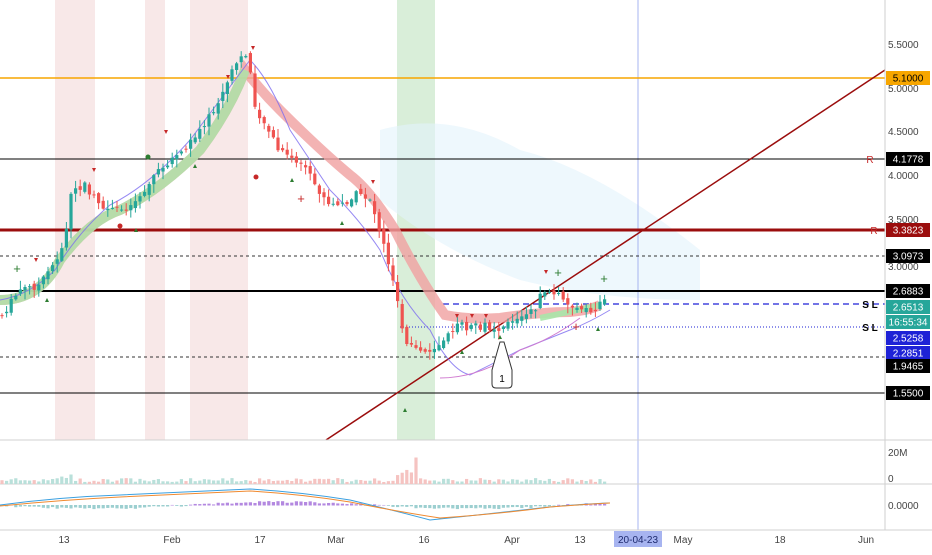 The height and width of the screenshot is (555, 932). I want to click on price-tag: 1.9465, so click(908, 366).